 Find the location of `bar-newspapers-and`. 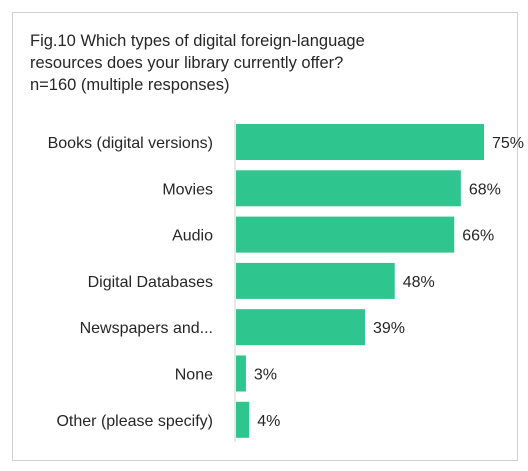

bar-newspapers-and is located at coordinates (300, 327).